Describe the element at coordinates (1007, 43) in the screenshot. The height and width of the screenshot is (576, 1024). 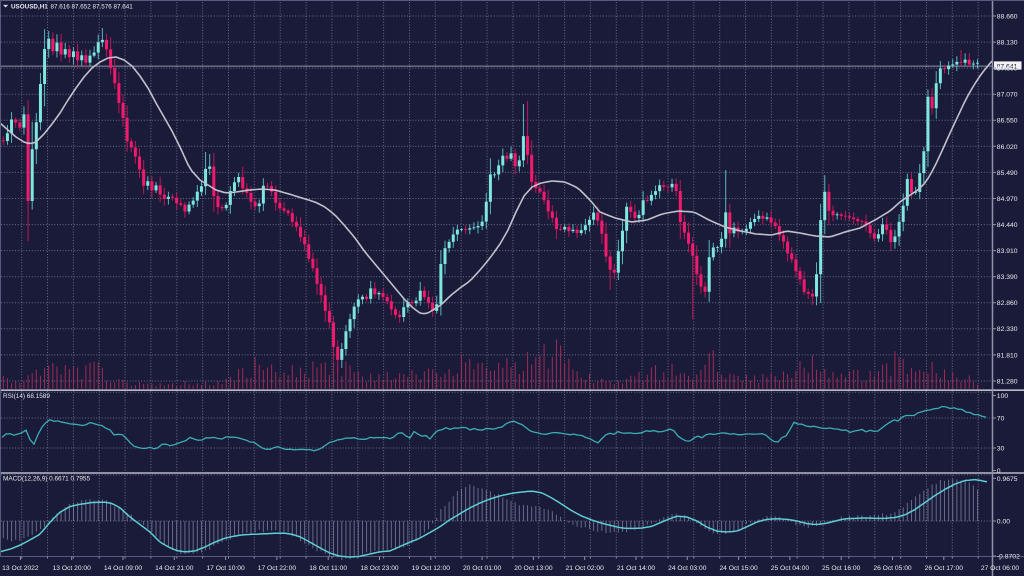
I see `svg-text: 88.130` at that location.